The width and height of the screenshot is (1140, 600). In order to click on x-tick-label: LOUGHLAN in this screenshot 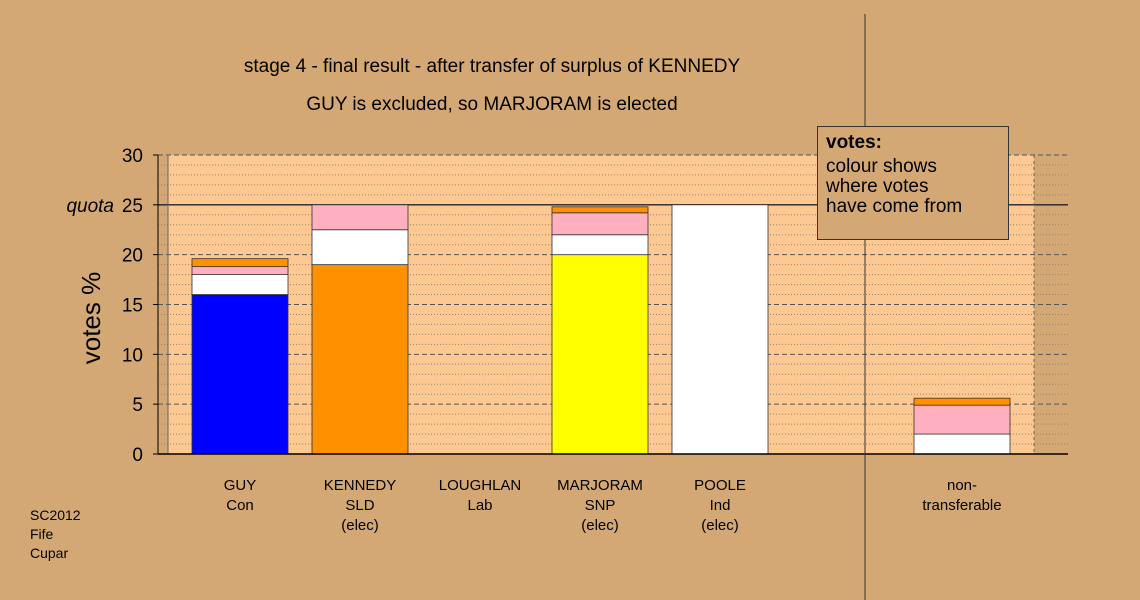, I will do `click(480, 485)`.